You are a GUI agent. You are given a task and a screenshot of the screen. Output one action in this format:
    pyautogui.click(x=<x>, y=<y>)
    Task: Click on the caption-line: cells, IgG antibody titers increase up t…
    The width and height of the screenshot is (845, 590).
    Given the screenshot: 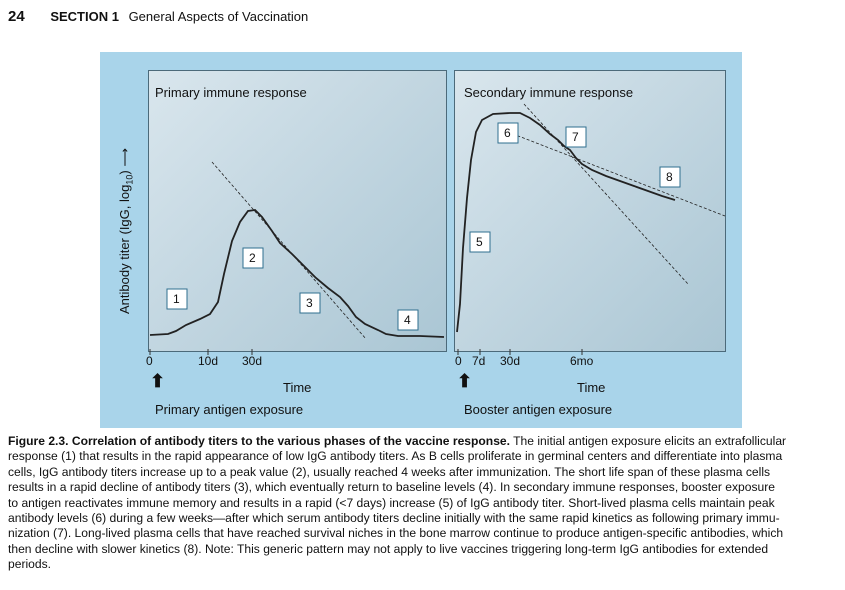 What is the action you would take?
    pyautogui.click(x=389, y=471)
    